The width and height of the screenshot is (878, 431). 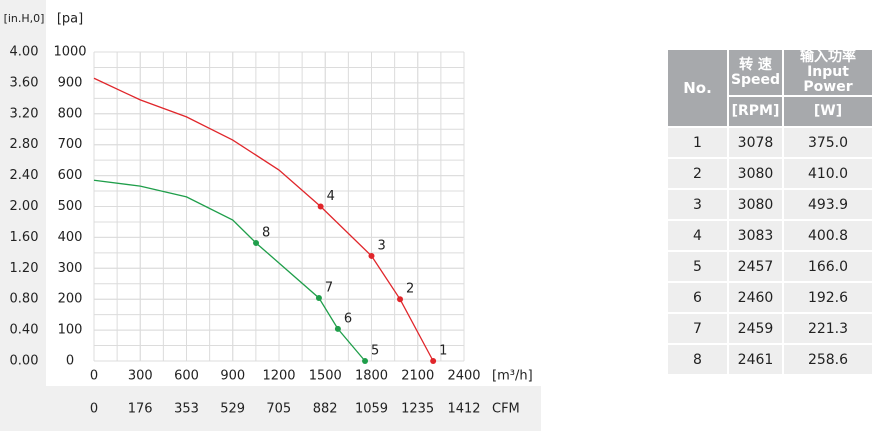 What do you see at coordinates (24, 299) in the screenshot?
I see `y2-tick-label: 0.80` at bounding box center [24, 299].